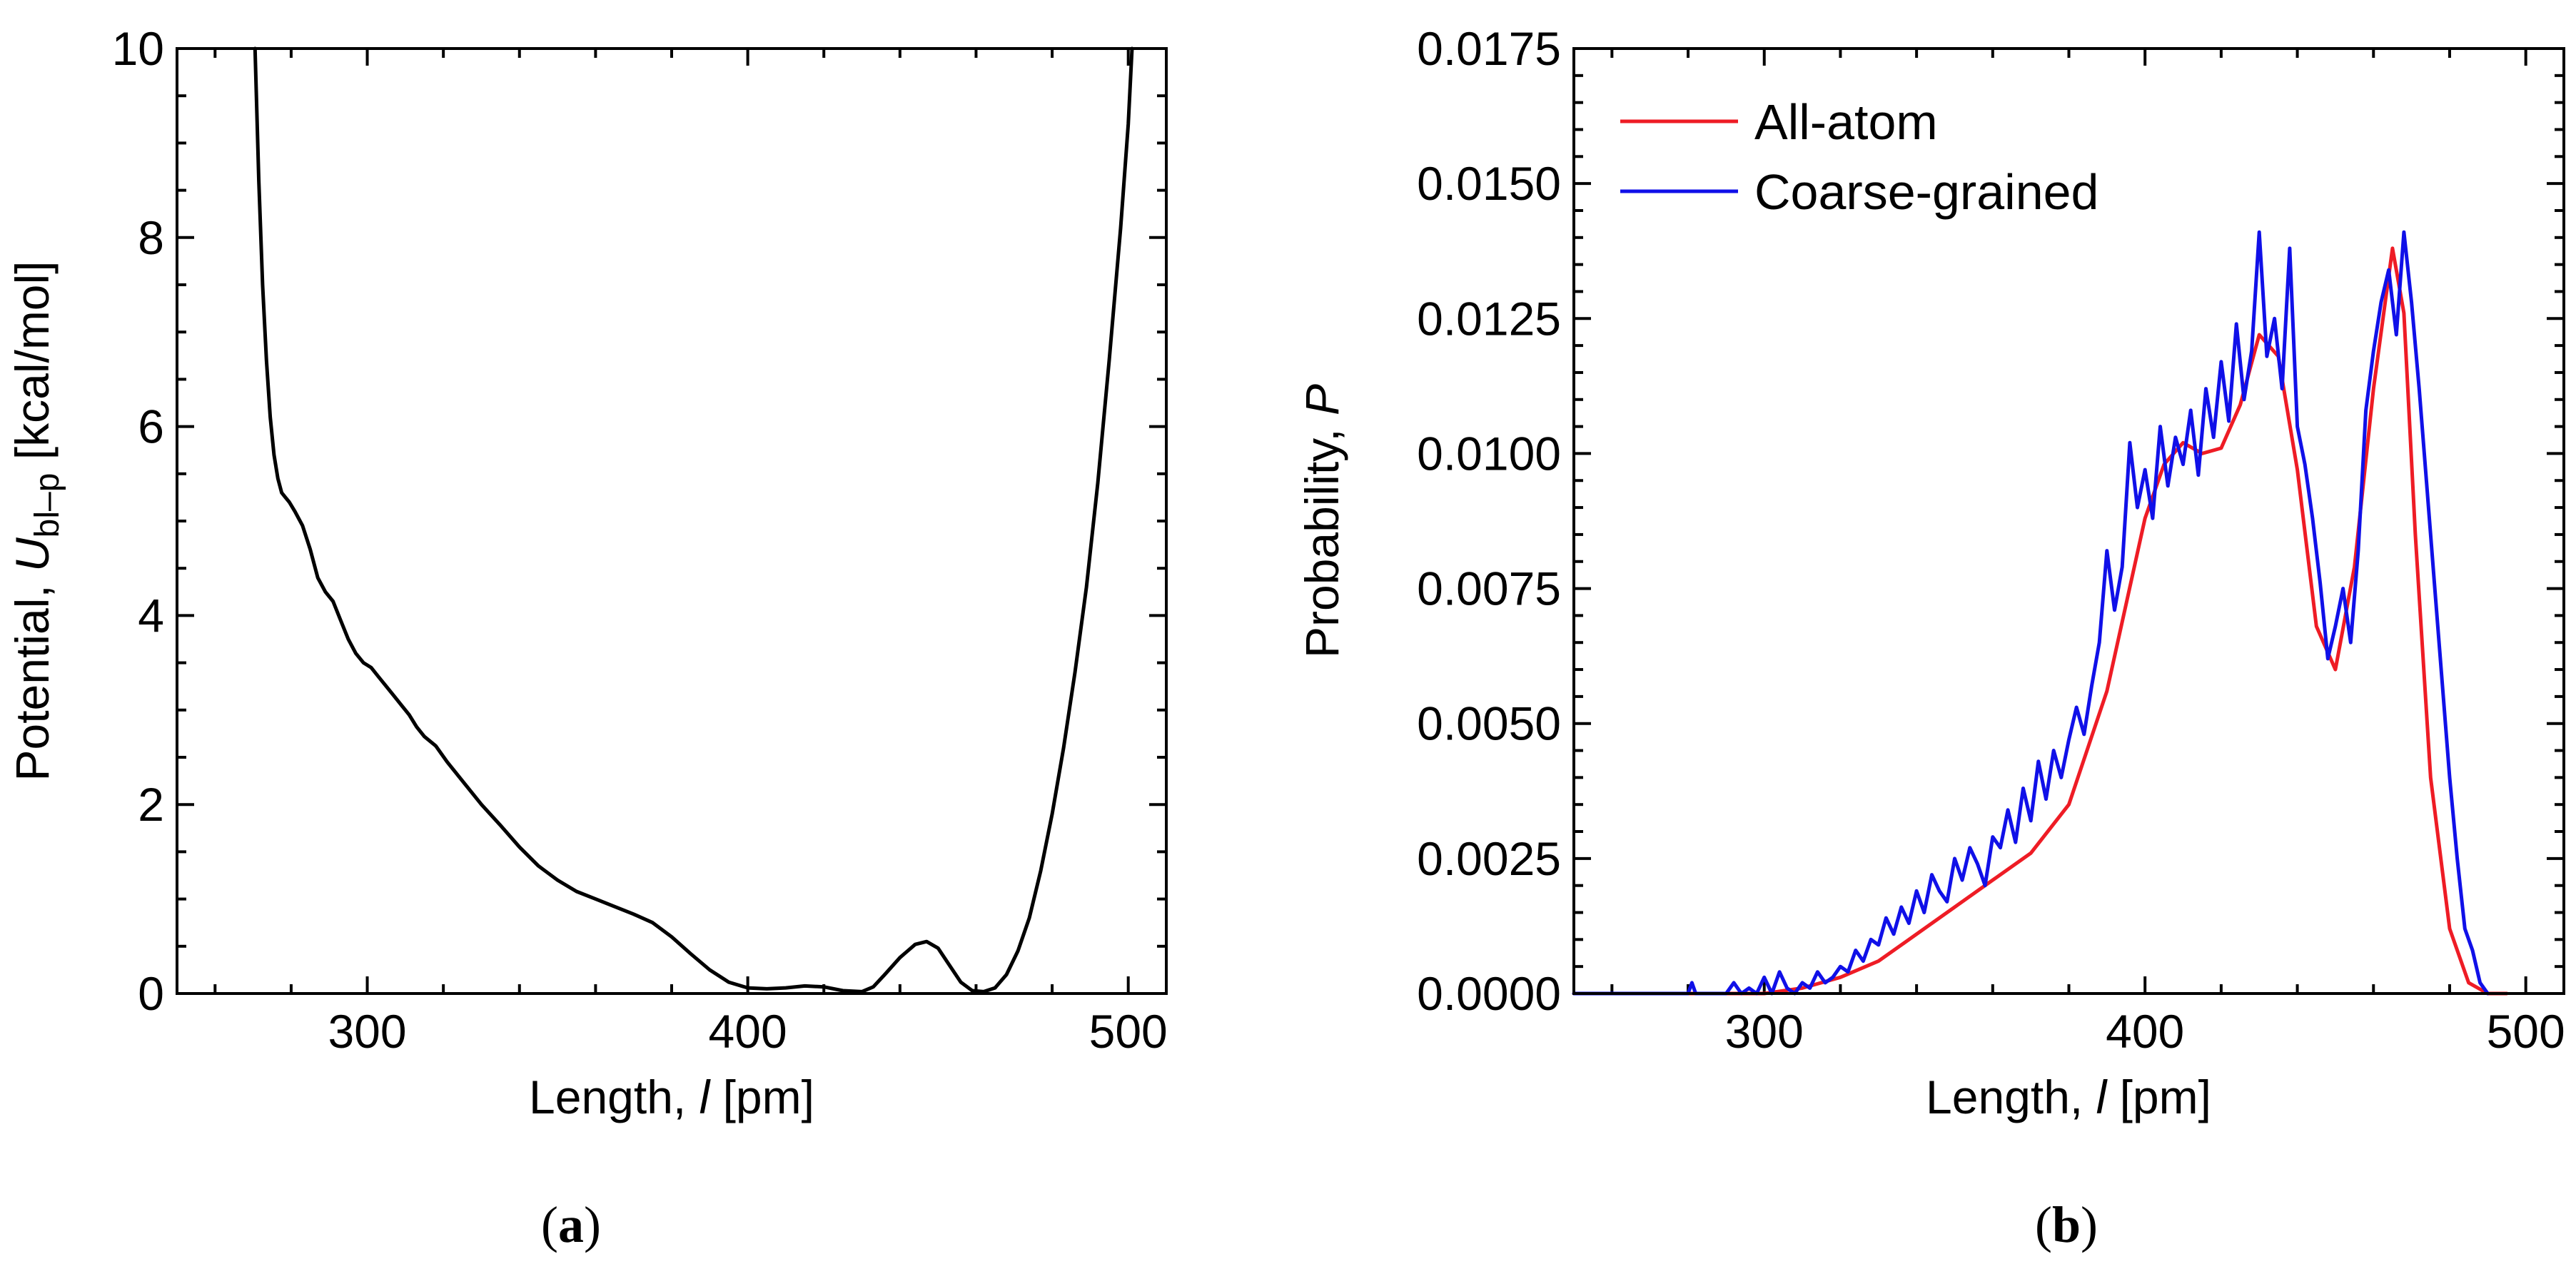  What do you see at coordinates (151, 426) in the screenshot?
I see `y-tick-label: 6` at bounding box center [151, 426].